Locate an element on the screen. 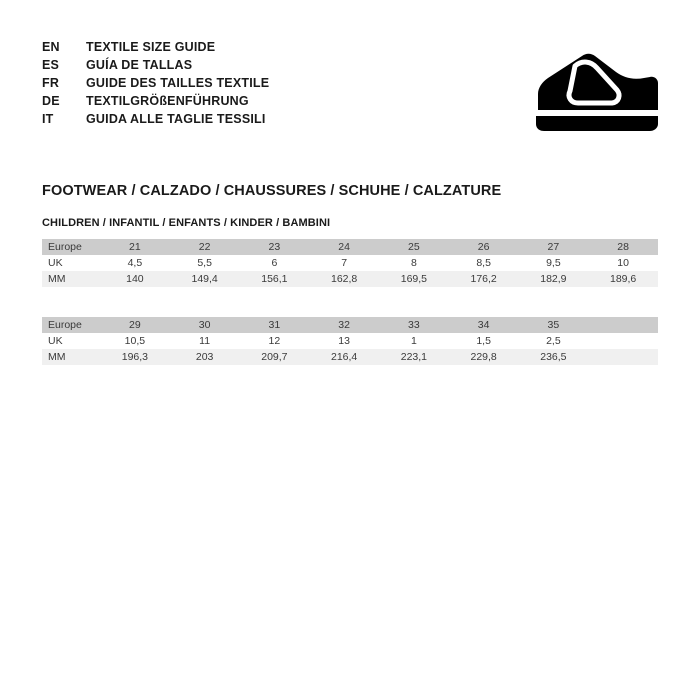 This screenshot has width=700, height=700. language-code: FR is located at coordinates (51, 83).